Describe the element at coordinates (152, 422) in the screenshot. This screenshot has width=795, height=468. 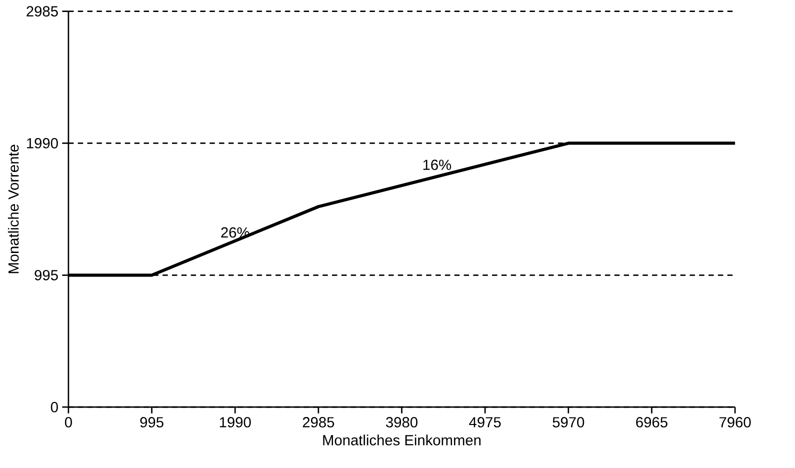
I see `x-tick-label: 995` at that location.